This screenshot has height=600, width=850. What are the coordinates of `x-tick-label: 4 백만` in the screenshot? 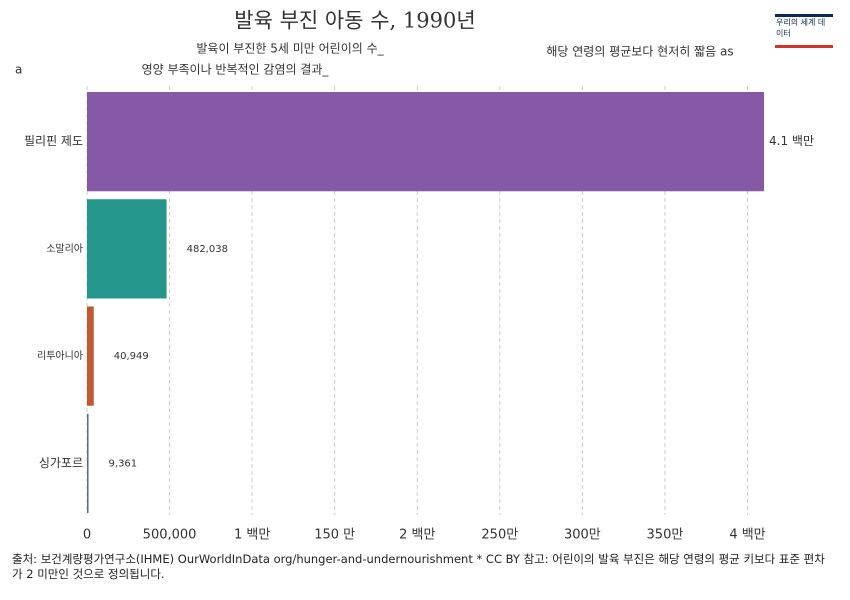 It's located at (747, 535).